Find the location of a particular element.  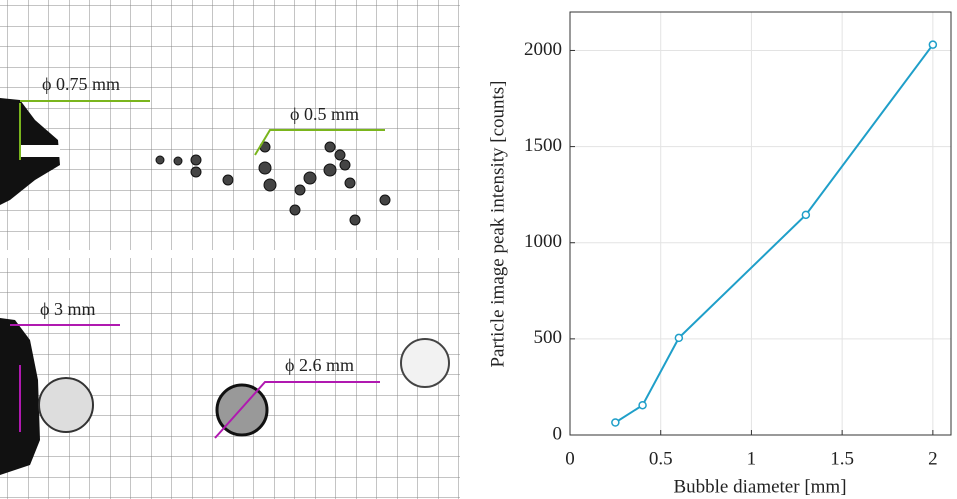

annotation: ϕ 3 mm is located at coordinates (67, 309).